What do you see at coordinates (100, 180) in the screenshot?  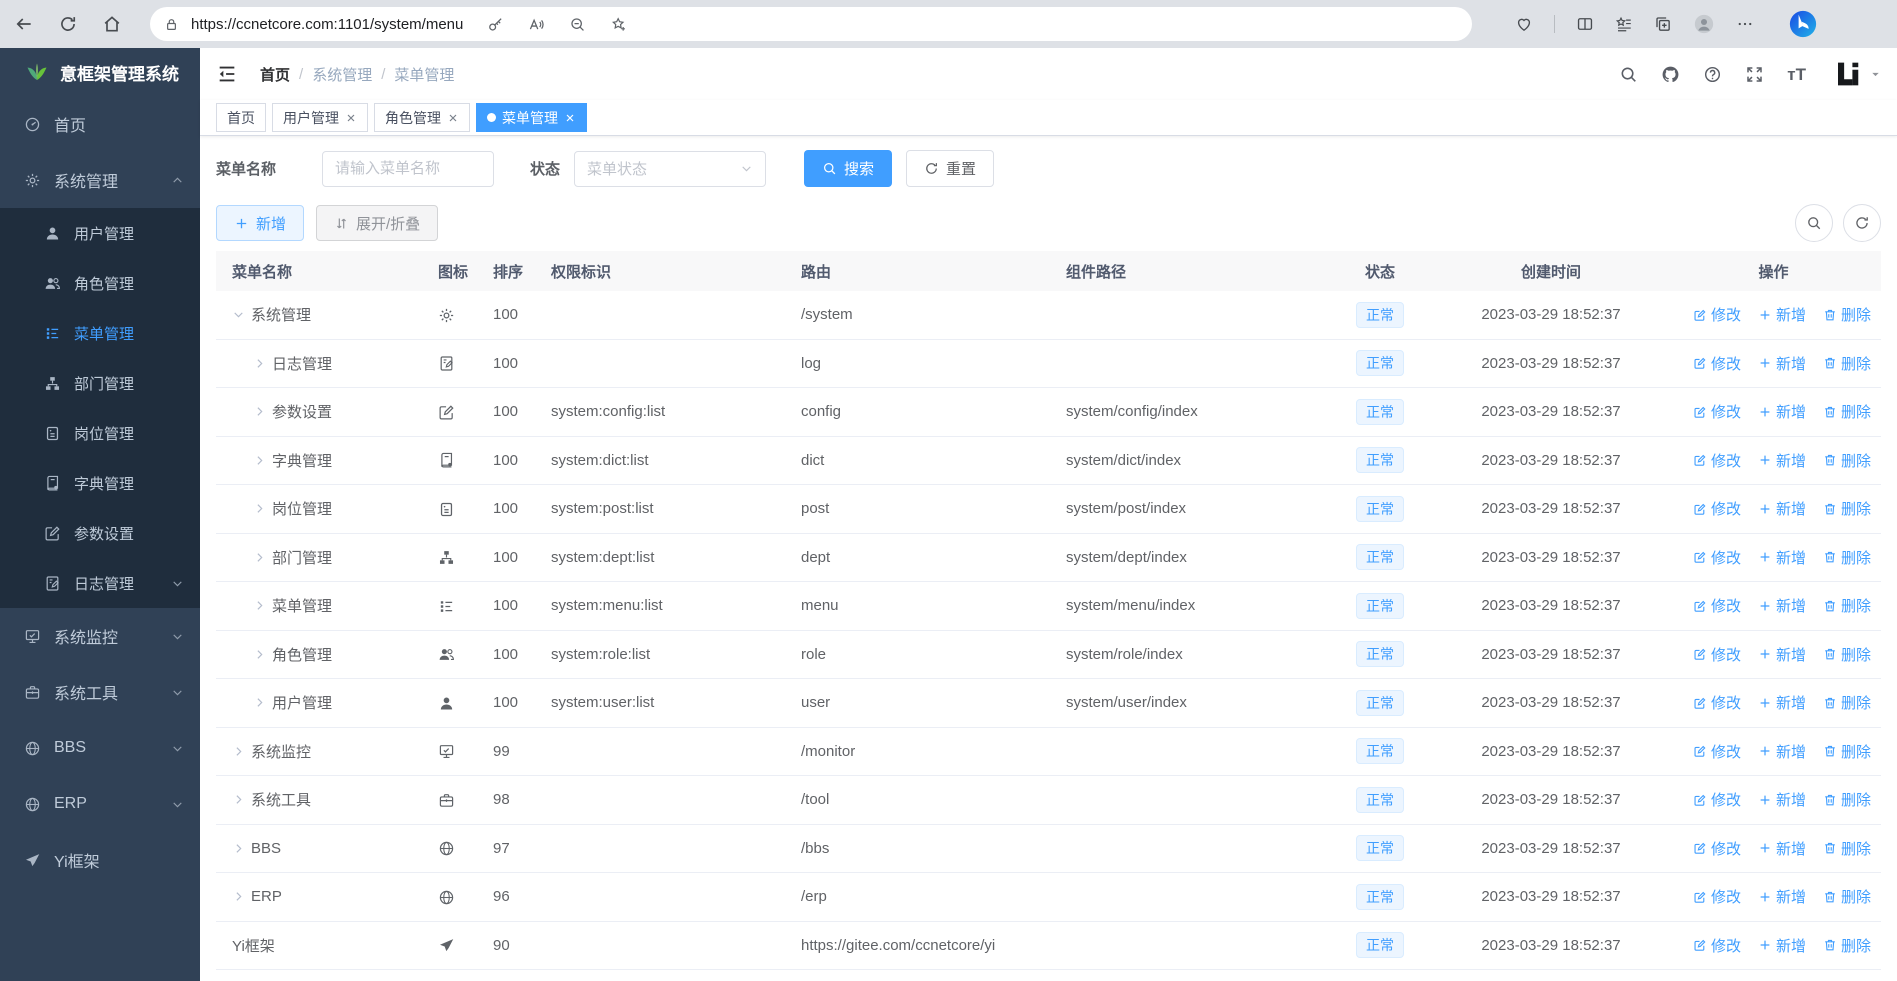 I see `sidebar-item-system: 系统管理` at bounding box center [100, 180].